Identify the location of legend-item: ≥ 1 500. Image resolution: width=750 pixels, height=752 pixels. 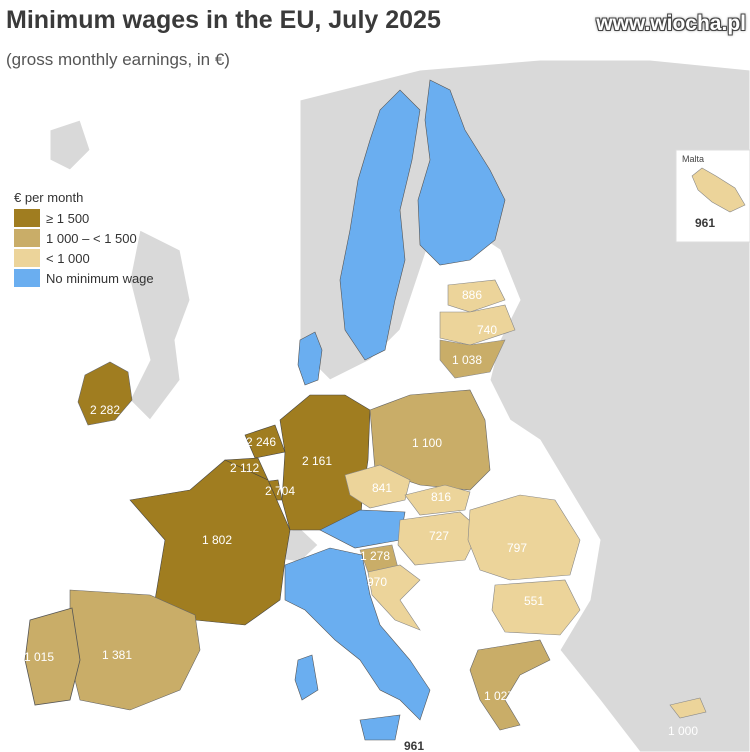
(84, 218).